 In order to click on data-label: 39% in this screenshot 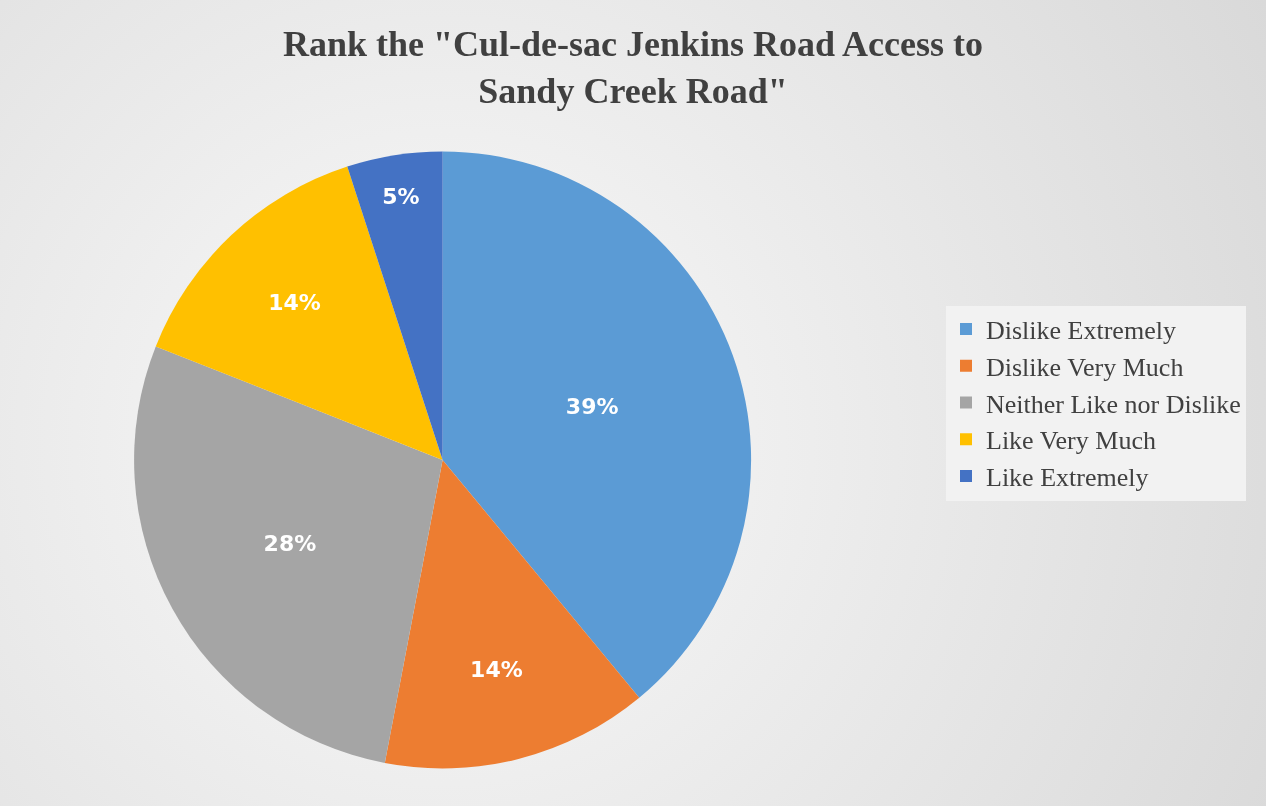, I will do `click(592, 406)`.